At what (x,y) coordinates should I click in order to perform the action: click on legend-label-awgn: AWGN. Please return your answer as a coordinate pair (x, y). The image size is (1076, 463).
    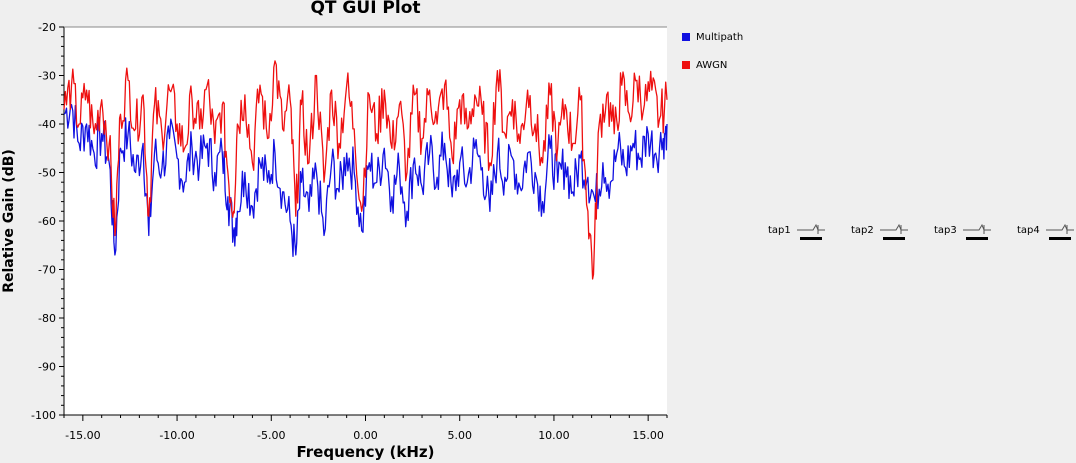
    Looking at the image, I should click on (712, 65).